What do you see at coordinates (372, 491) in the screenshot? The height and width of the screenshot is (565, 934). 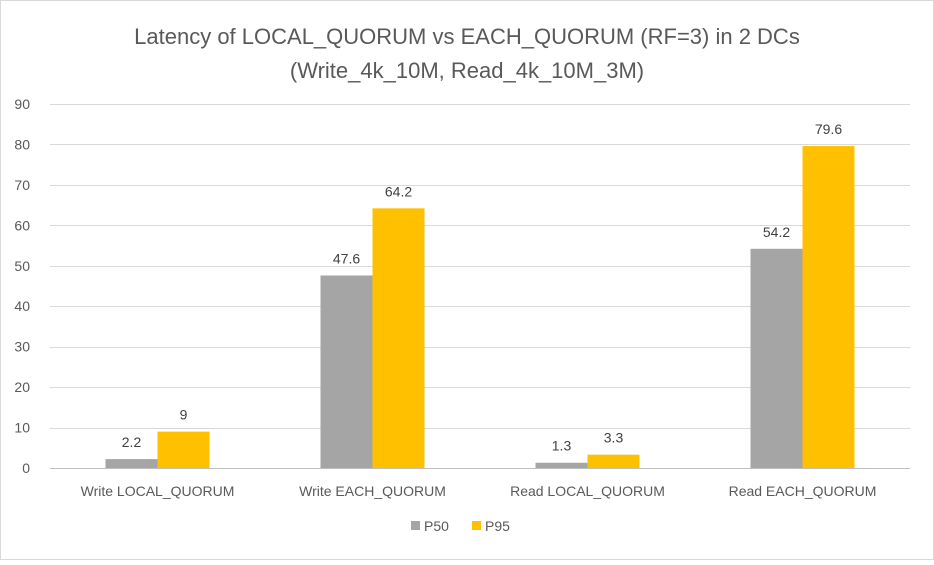 I see `x-tick-label: Write EACH_QUORUM` at bounding box center [372, 491].